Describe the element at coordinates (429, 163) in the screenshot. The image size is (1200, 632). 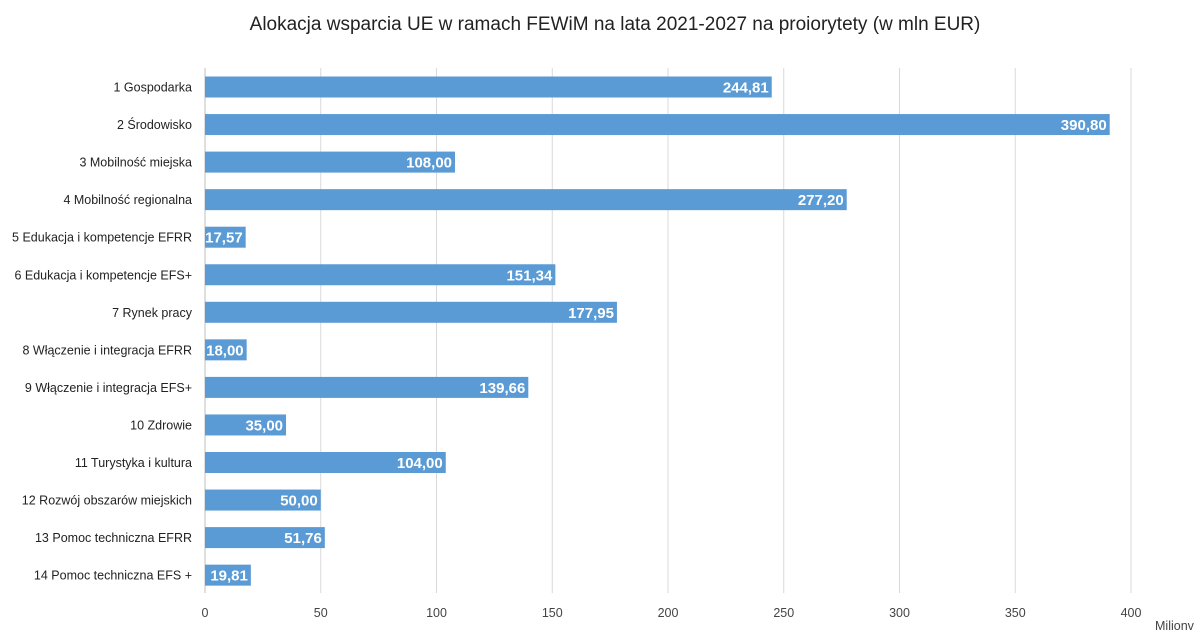
I see `data-label: 108,00` at that location.